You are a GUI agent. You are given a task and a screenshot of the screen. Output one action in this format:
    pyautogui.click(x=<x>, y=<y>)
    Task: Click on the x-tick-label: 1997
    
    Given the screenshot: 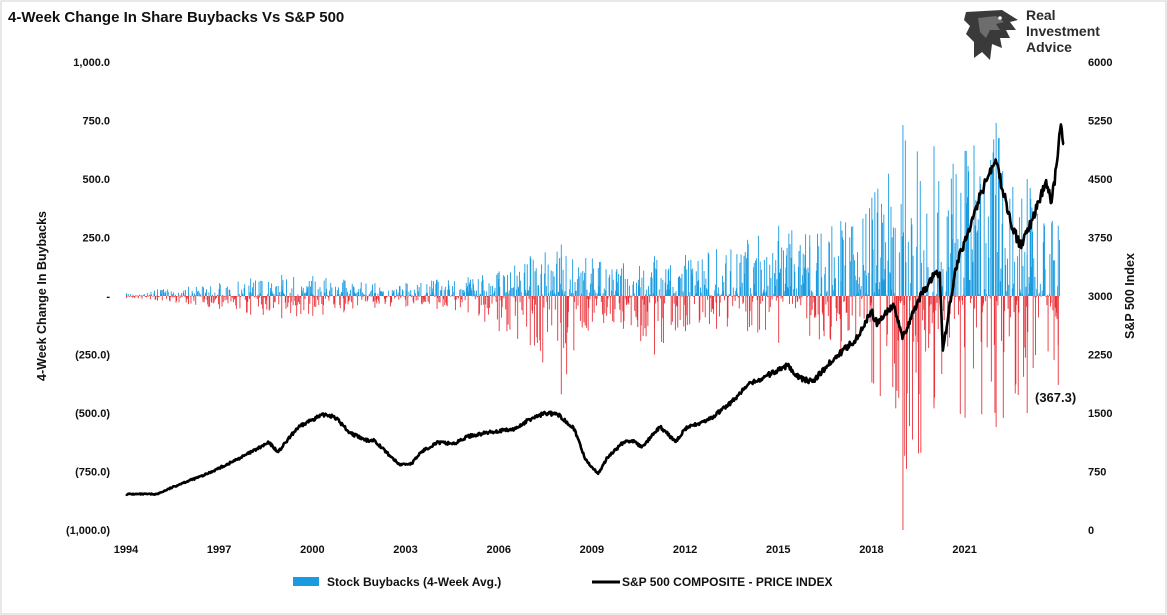 What is the action you would take?
    pyautogui.click(x=219, y=550)
    